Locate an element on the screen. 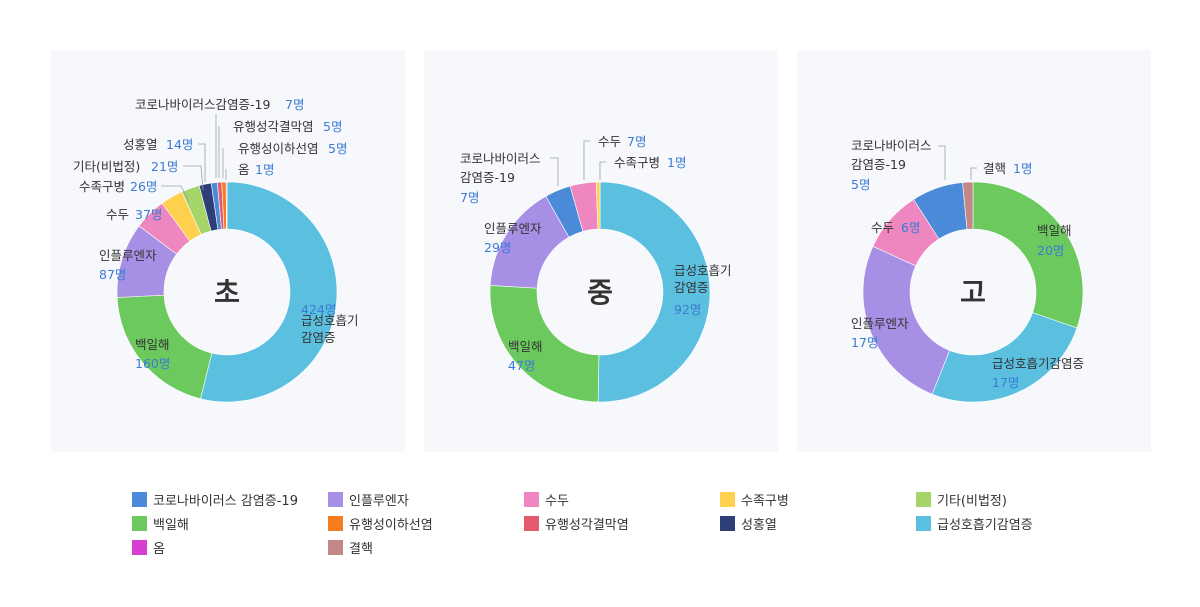 This screenshot has width=1200, height=607. legend-item: 옴 is located at coordinates (230, 547).